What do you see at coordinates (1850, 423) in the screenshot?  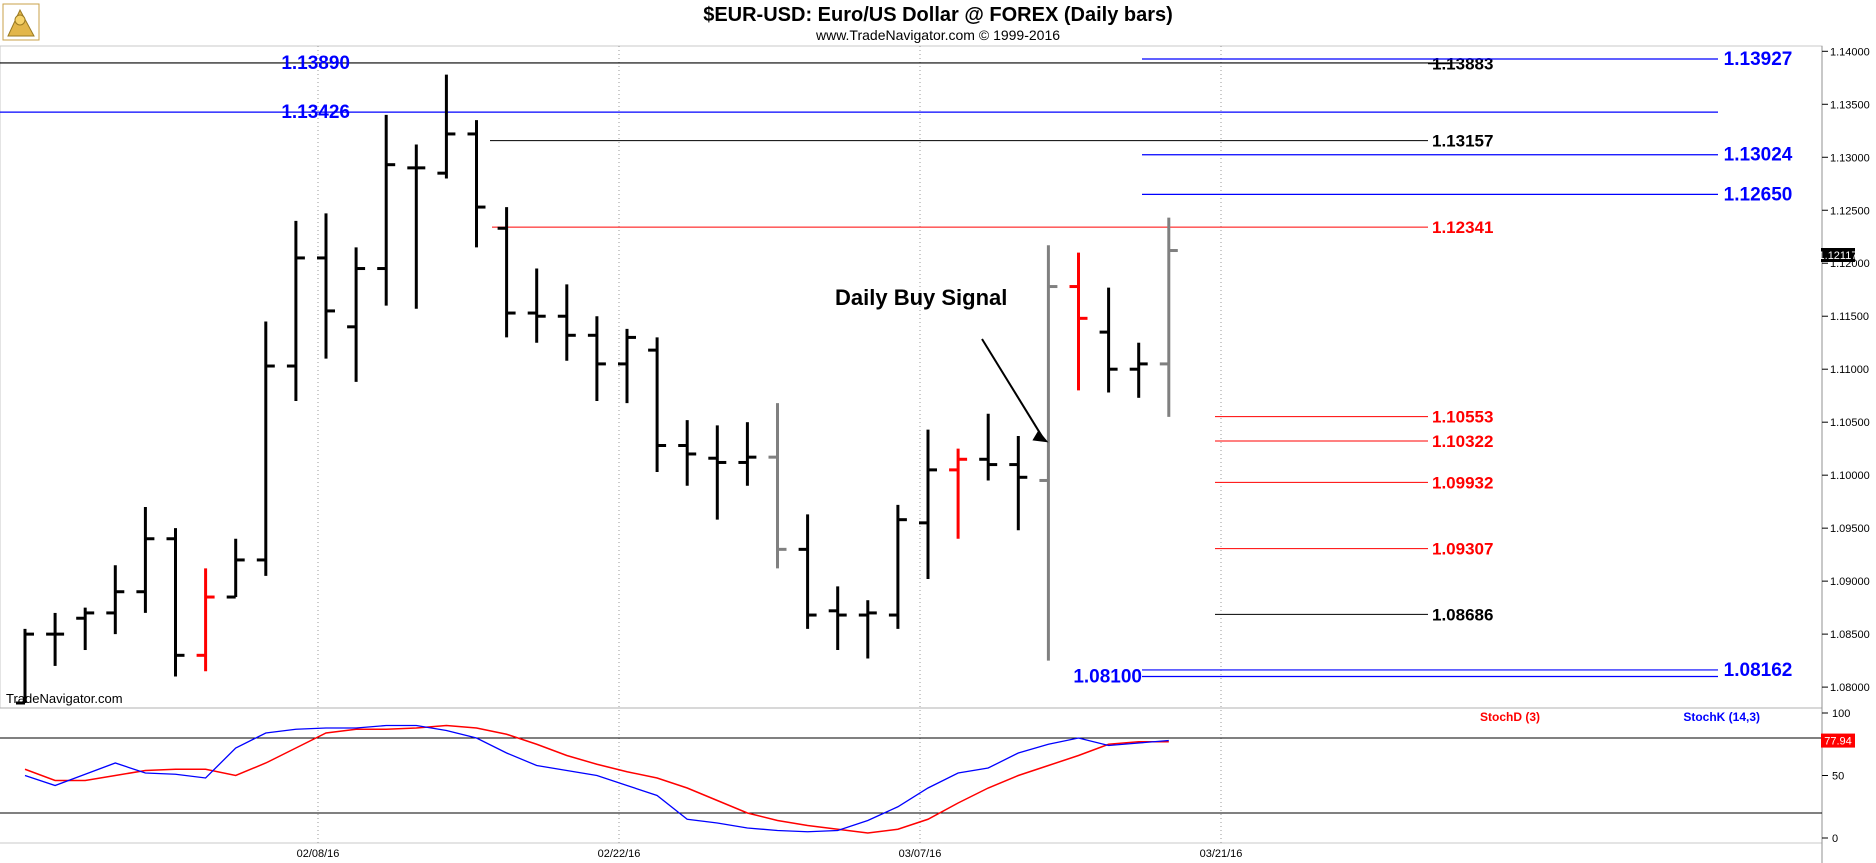 I see `price-tick-label-7: 1.10500` at bounding box center [1850, 423].